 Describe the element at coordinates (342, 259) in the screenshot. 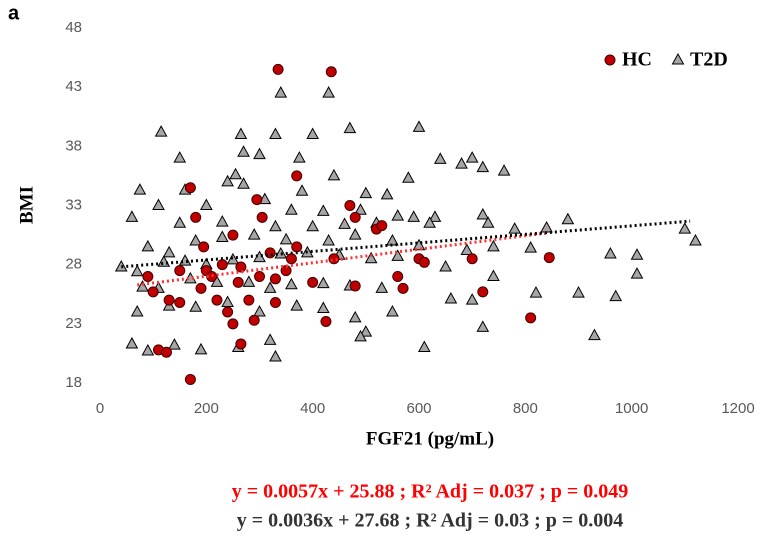

I see `trend-line` at that location.